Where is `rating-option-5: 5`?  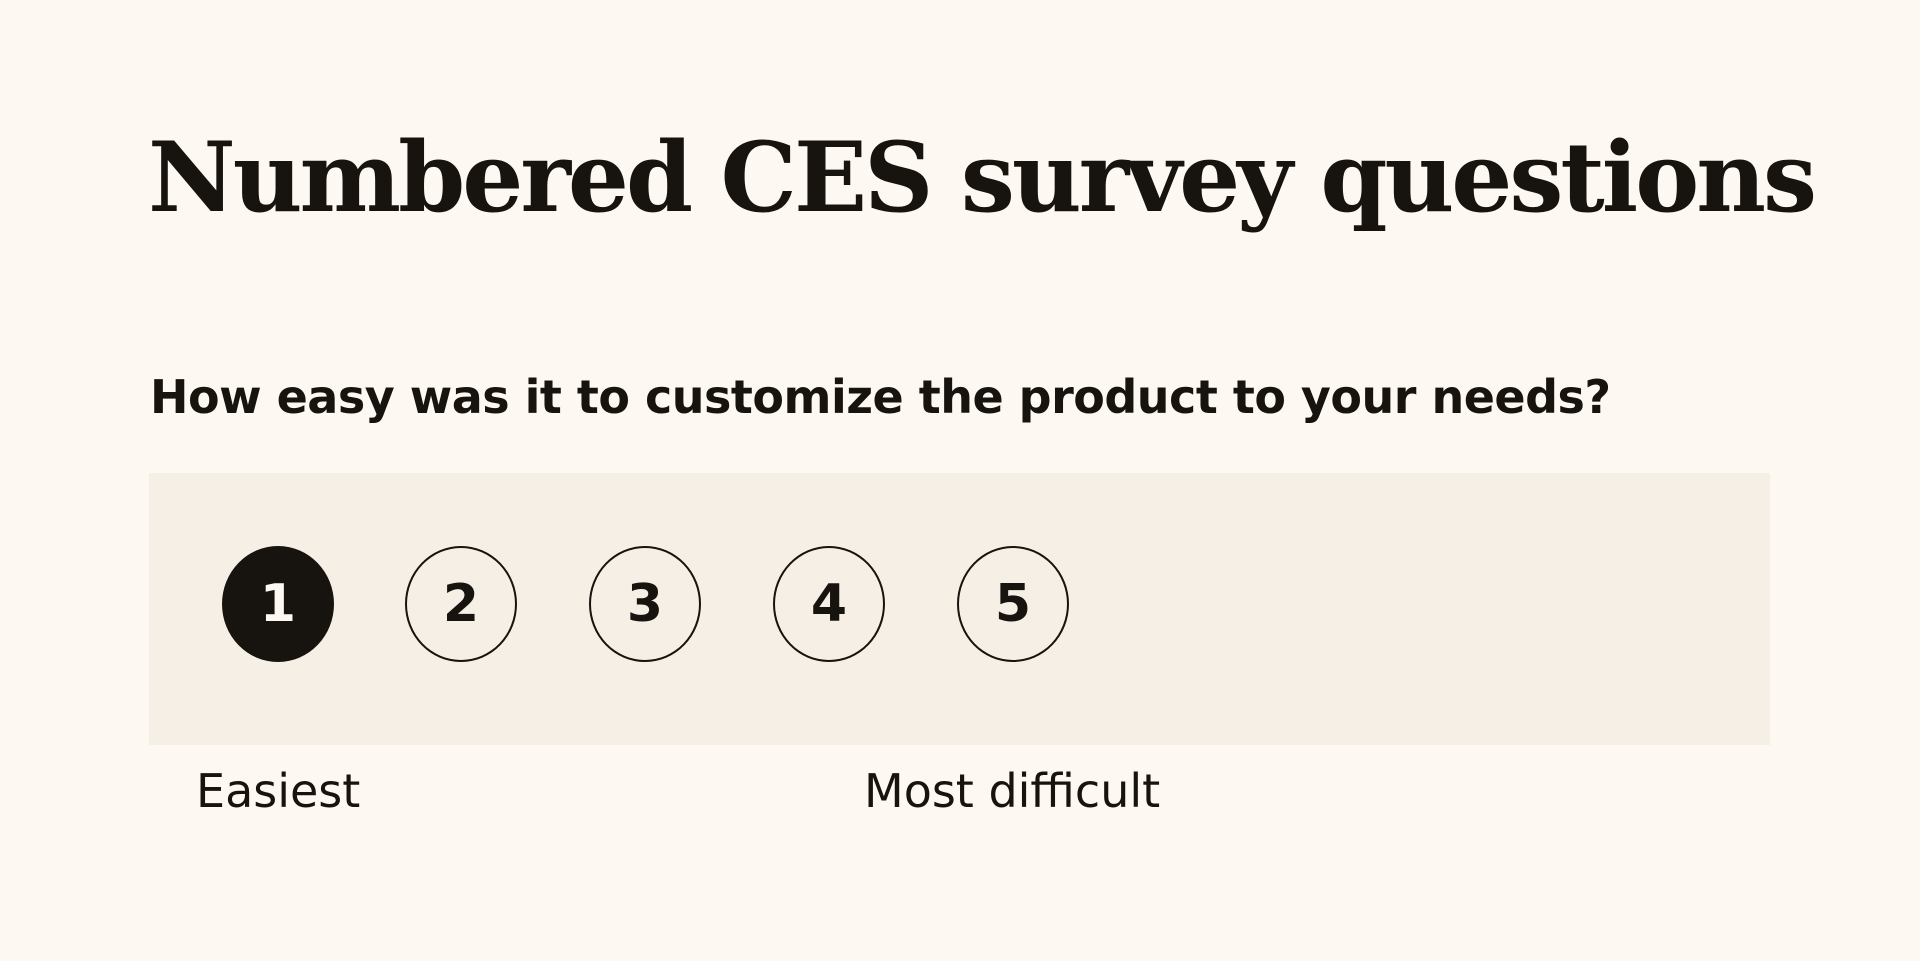
rating-option-5: 5 is located at coordinates (1013, 604).